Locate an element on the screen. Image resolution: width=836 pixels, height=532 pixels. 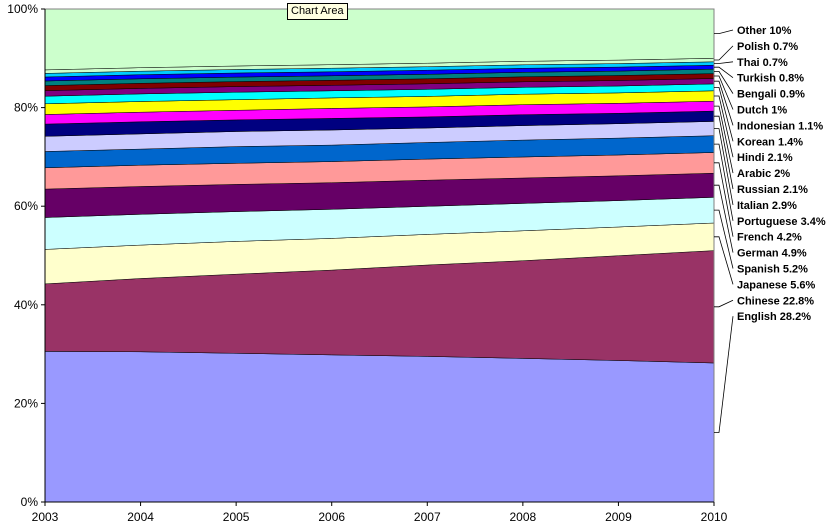
legend-label-dutch: Dutch 1% is located at coordinates (762, 111).